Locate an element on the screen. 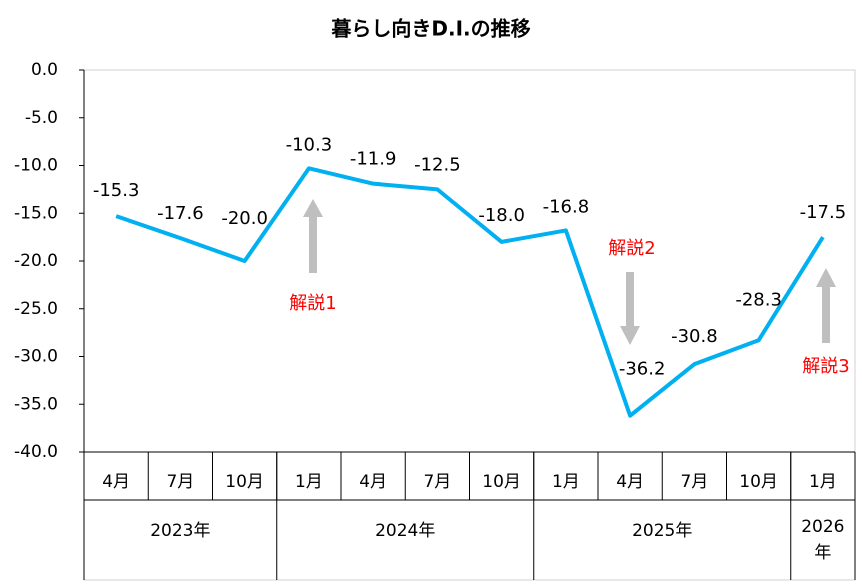  year-label: 2023年 is located at coordinates (180, 531).